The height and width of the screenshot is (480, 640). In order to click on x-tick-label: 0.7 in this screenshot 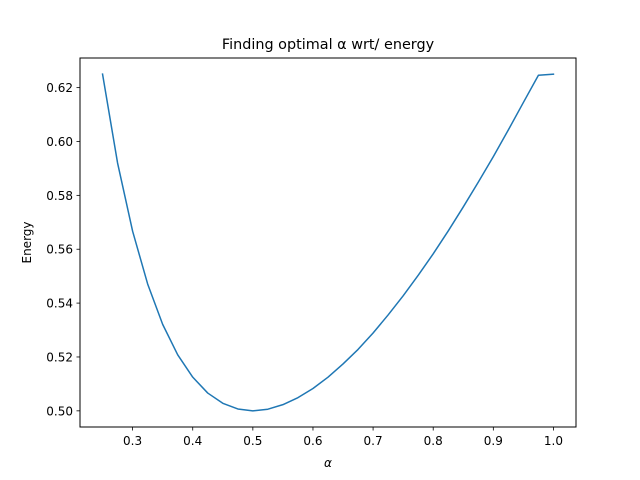, I will do `click(373, 441)`.